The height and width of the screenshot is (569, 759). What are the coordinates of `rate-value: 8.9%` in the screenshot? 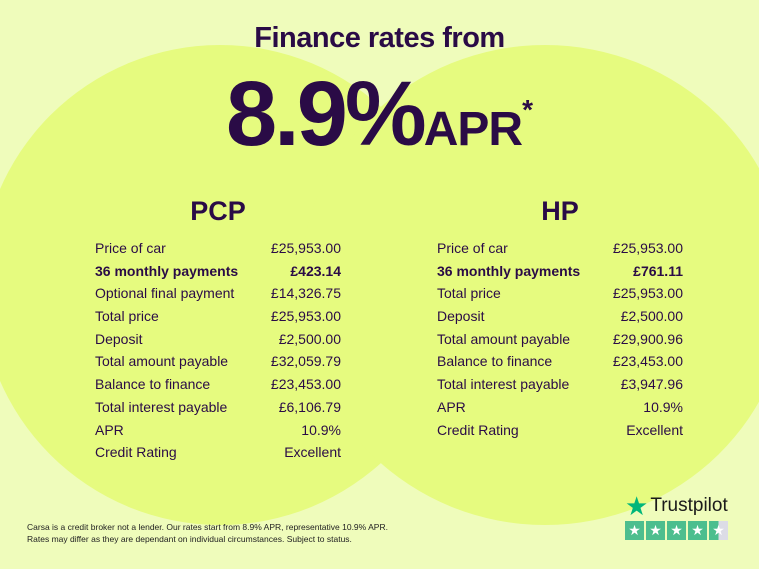 It's located at (326, 114).